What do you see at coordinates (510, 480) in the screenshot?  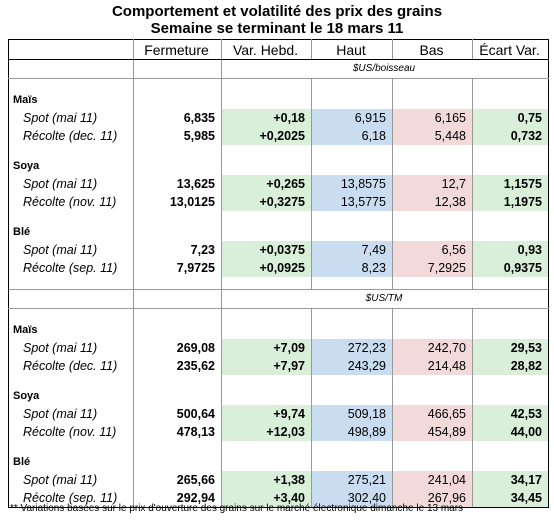 I see `table-cell: 34,17` at bounding box center [510, 480].